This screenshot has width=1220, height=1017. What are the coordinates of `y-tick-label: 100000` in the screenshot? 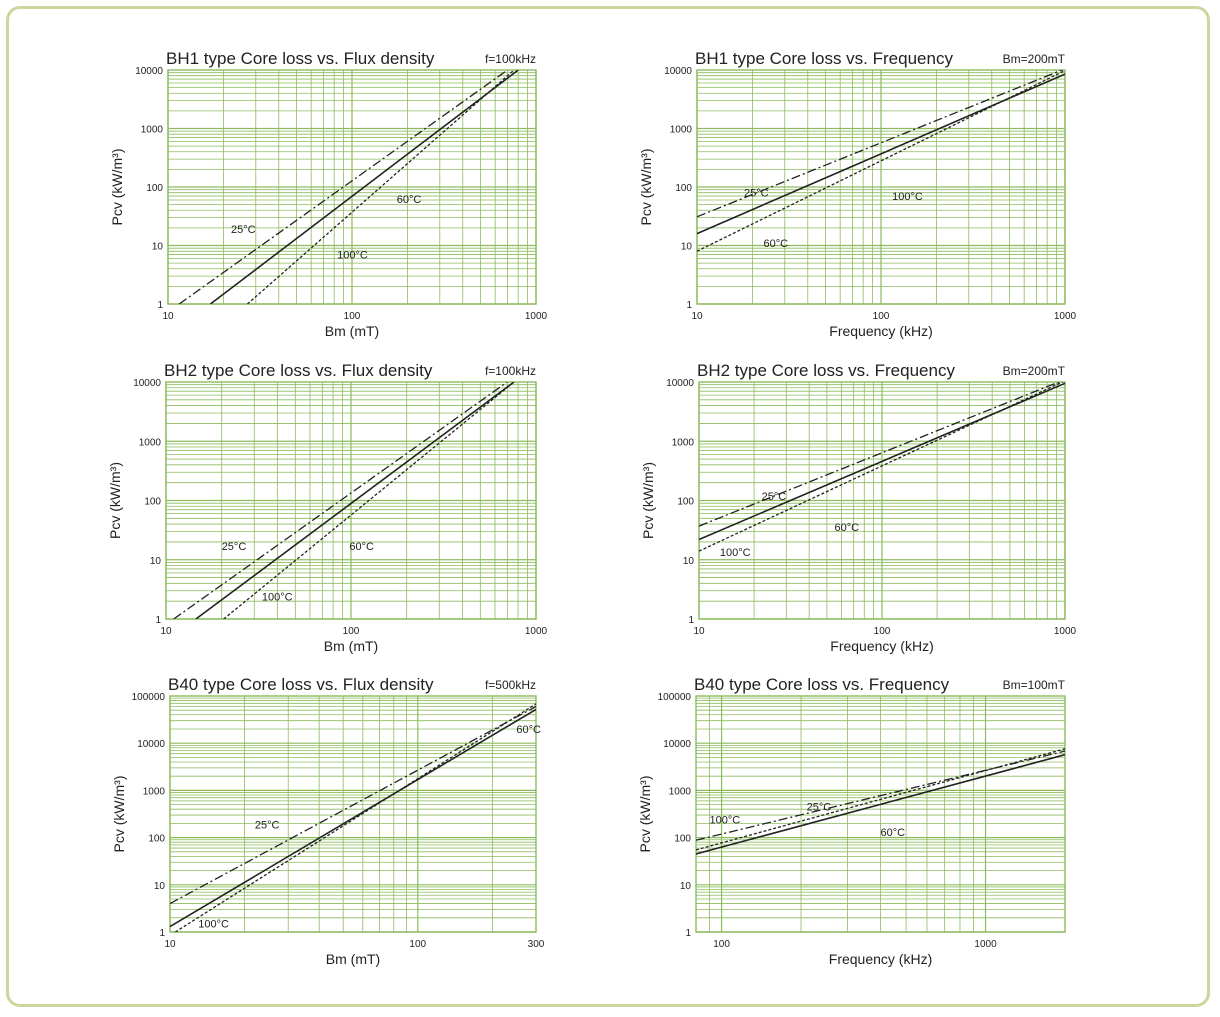 It's located at (675, 697).